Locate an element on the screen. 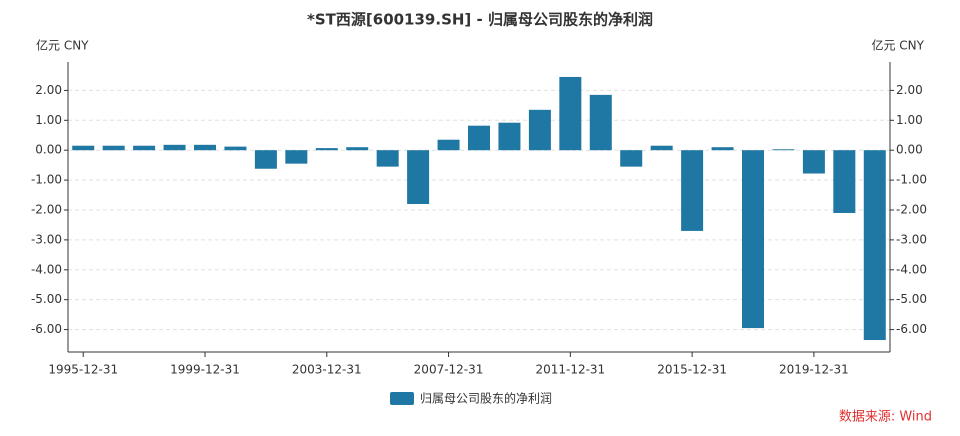  y-tick-label: -2.00 is located at coordinates (46, 209).